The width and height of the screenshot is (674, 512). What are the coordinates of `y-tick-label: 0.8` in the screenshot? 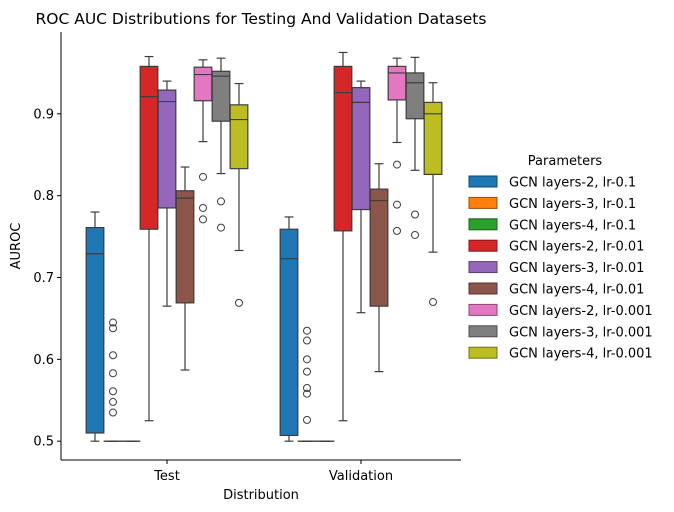 It's located at (43, 196).